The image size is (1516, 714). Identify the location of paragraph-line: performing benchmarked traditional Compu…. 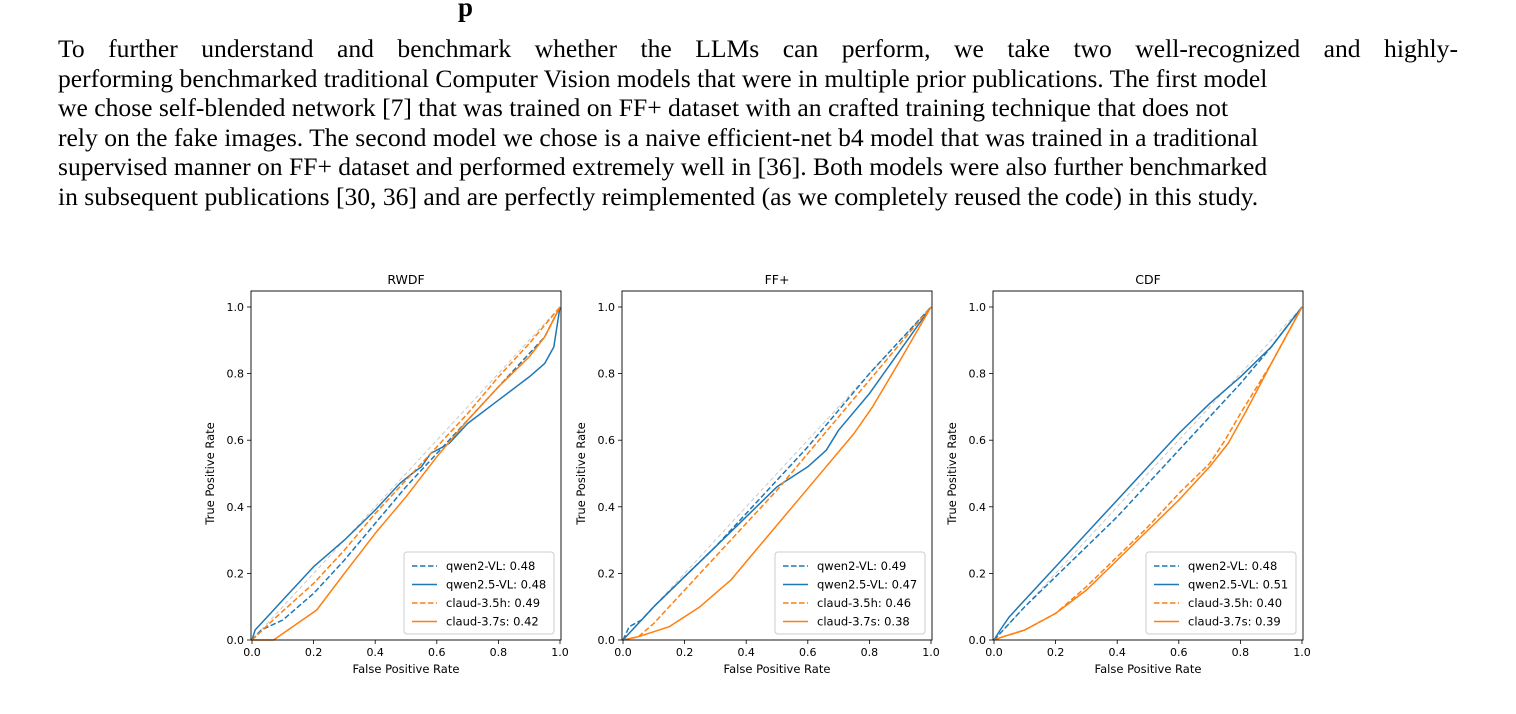
(663, 78).